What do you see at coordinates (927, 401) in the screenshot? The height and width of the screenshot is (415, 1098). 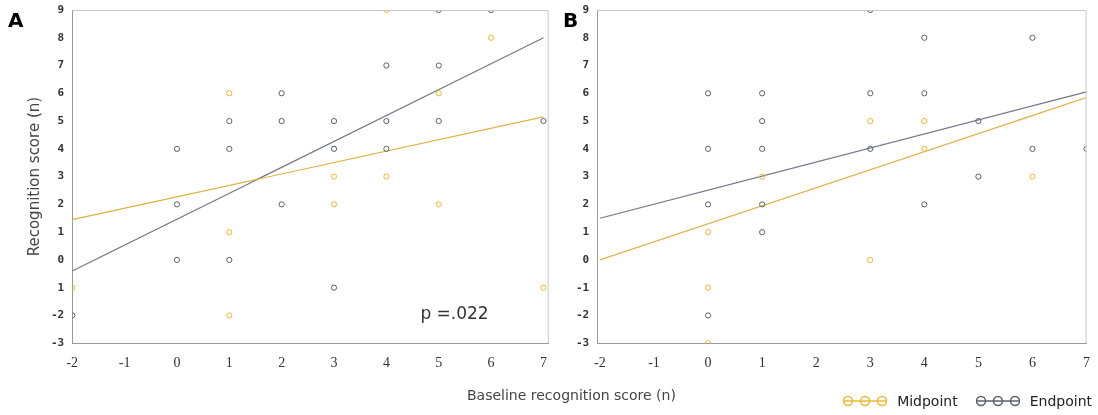 I see `legend-label: Midpoint` at bounding box center [927, 401].